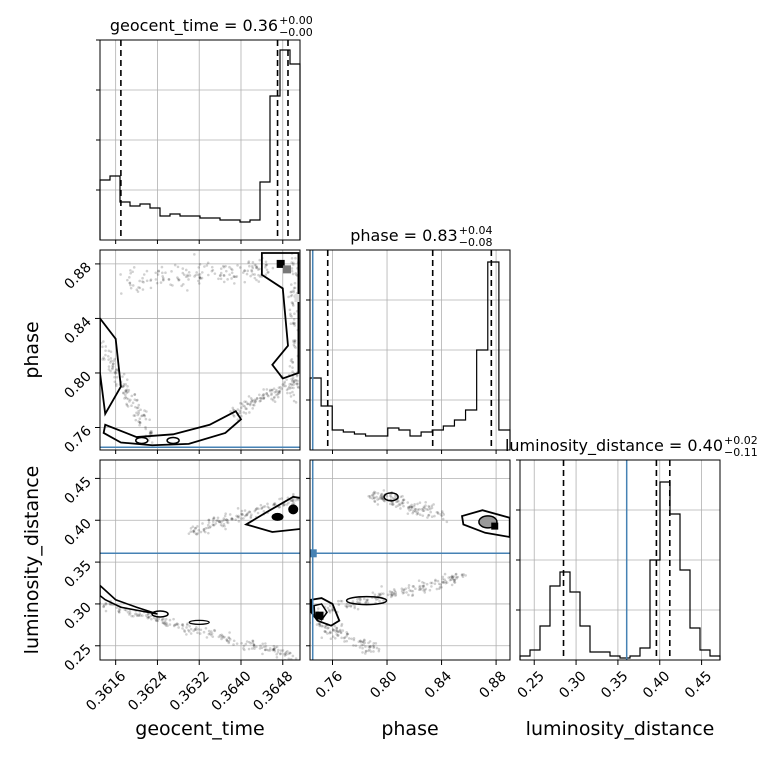  I want to click on x-axis-label: luminosity_distance, so click(620, 729).